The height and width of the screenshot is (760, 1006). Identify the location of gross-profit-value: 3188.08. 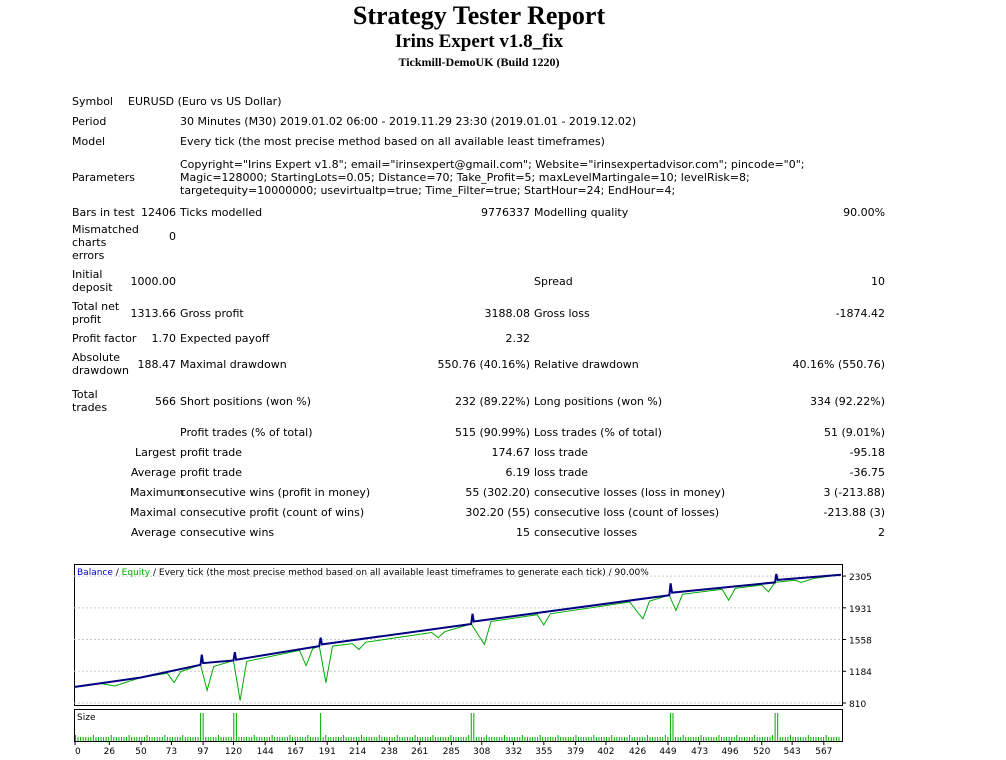
(507, 313).